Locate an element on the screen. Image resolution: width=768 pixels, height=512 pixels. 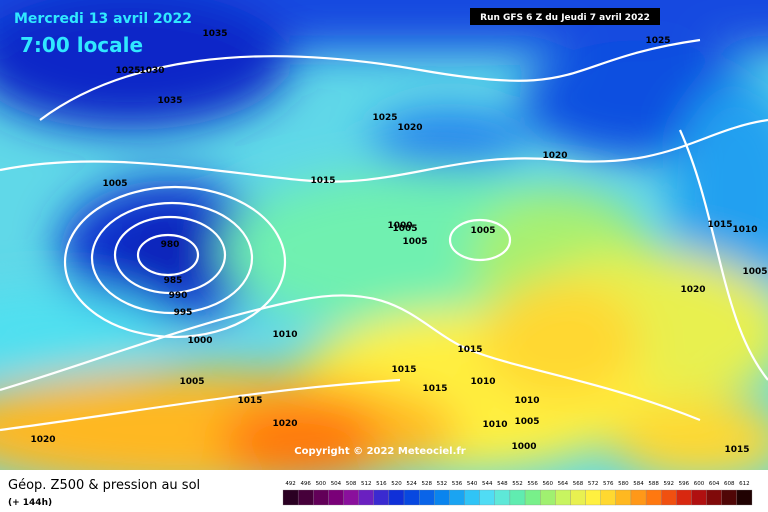
legend-level: 548 is located at coordinates (502, 484).